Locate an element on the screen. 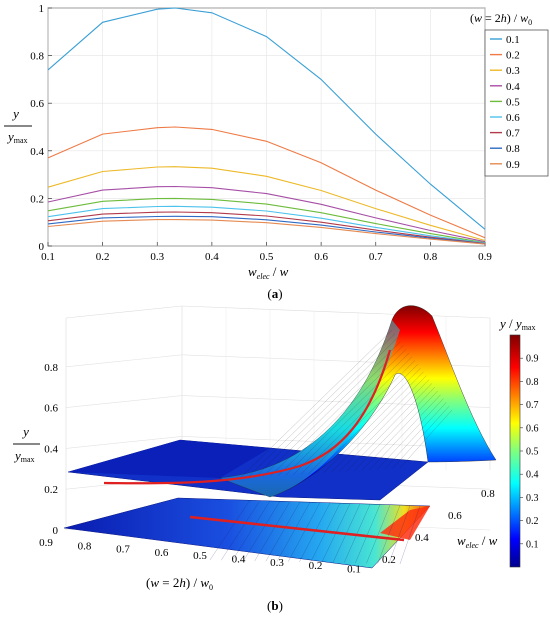  colorbar-tick-label: 0.8 is located at coordinates (532, 382).